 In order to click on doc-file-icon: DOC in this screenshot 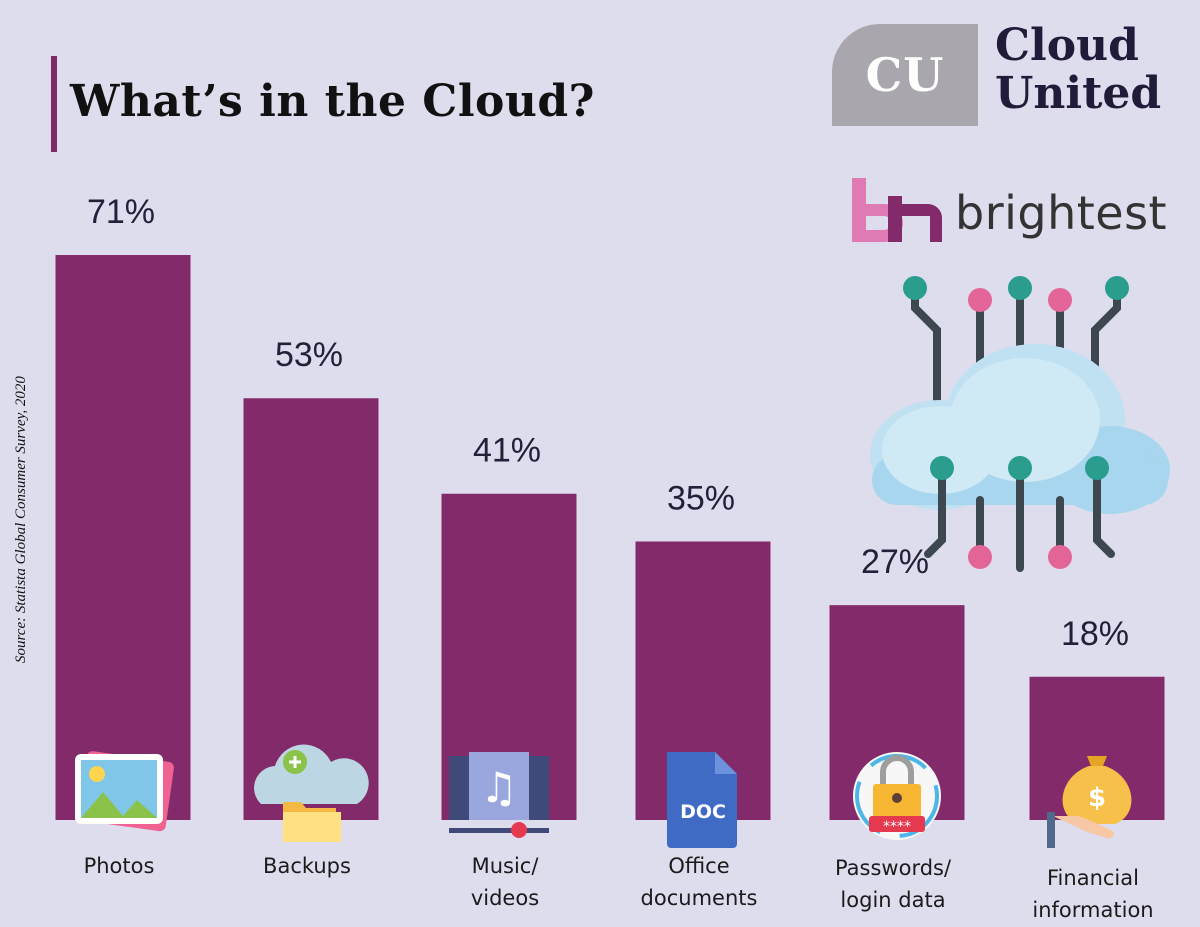, I will do `click(702, 800)`.